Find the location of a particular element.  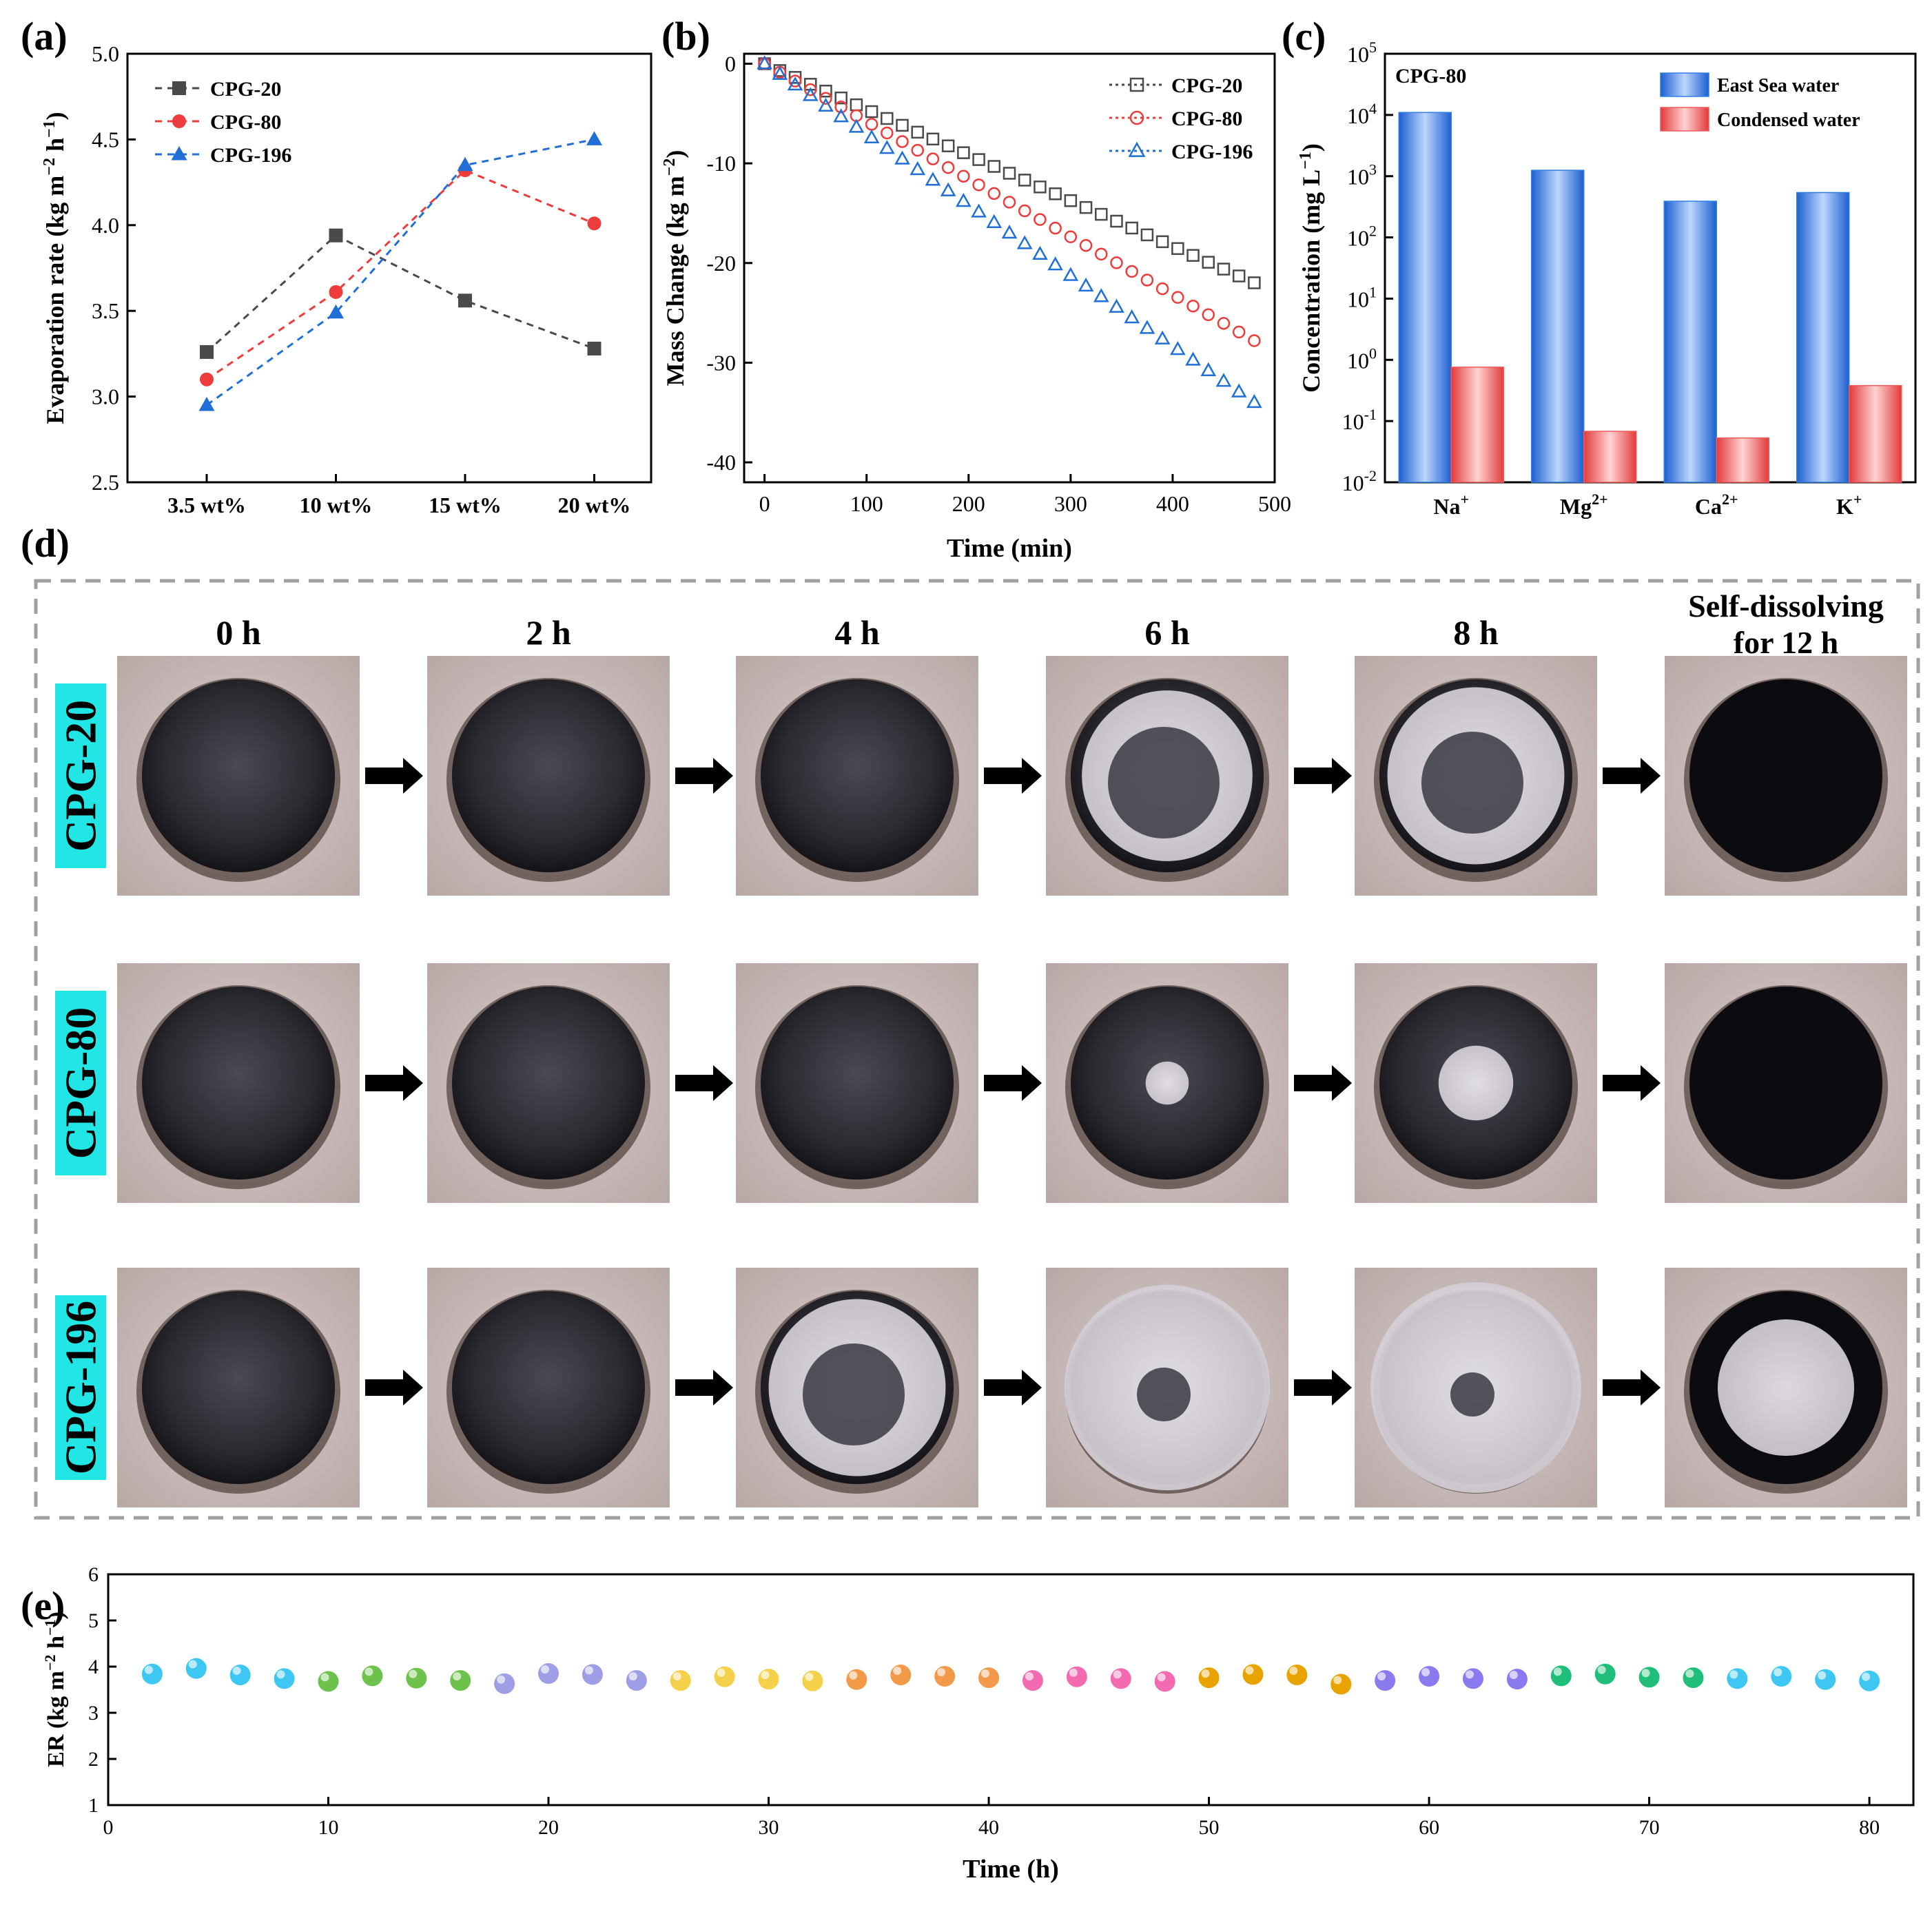

y-tick-label: -30 is located at coordinates (721, 362).